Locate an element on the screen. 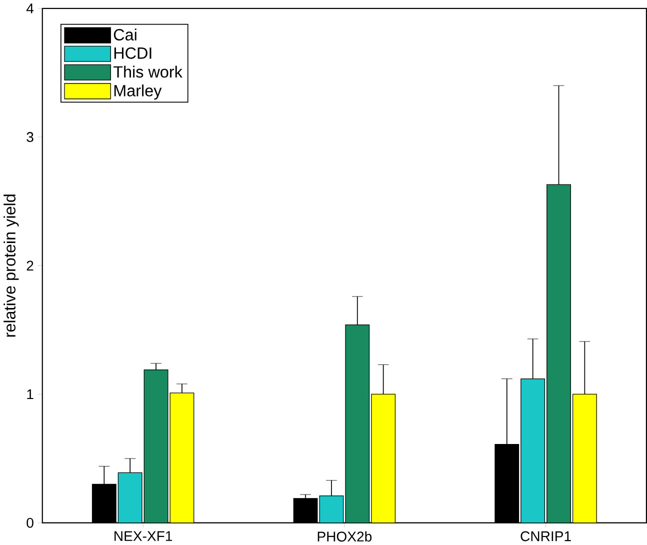 The height and width of the screenshot is (545, 647). y-tick-label: 4 is located at coordinates (30, 9).